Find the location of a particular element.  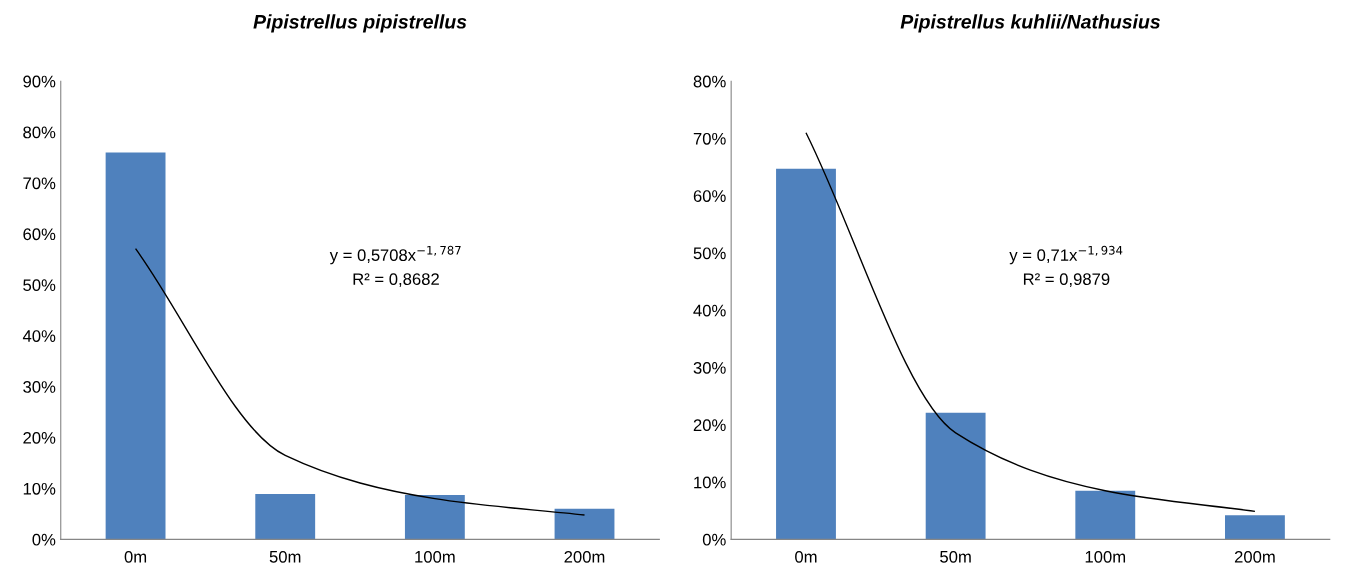

annotation: R² = 0,9879 is located at coordinates (1066, 280).